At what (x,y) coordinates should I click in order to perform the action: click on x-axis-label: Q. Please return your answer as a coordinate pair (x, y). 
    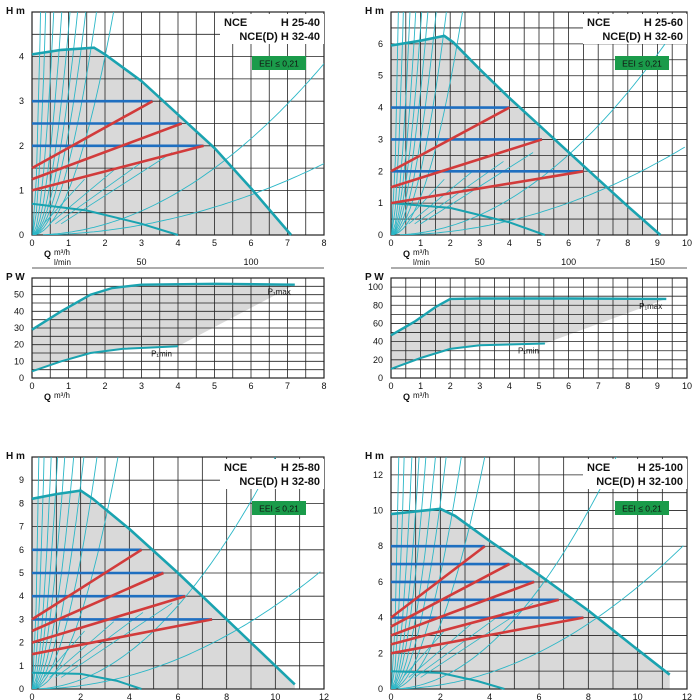
    Looking at the image, I should click on (47, 254).